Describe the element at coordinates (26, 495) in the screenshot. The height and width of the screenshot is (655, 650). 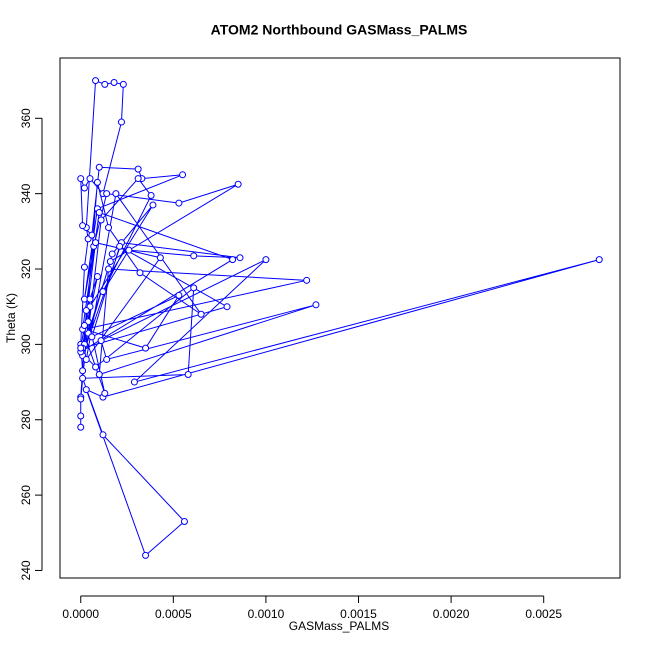
I see `y-tick-label: 260` at that location.